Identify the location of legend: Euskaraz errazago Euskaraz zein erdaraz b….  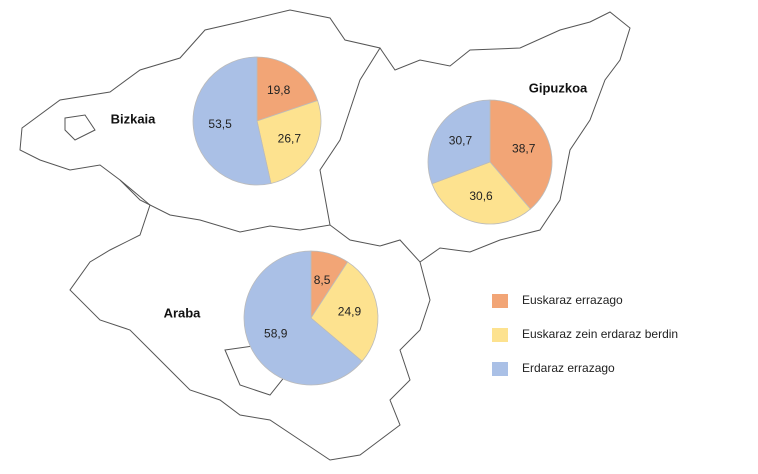
(585, 334).